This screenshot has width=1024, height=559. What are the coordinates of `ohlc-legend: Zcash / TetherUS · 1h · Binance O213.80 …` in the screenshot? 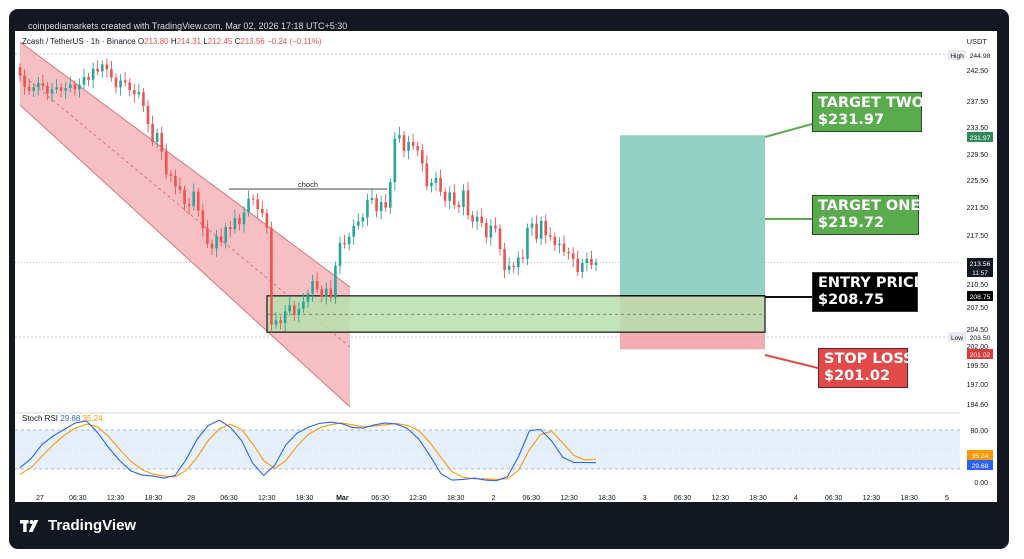 It's located at (172, 41).